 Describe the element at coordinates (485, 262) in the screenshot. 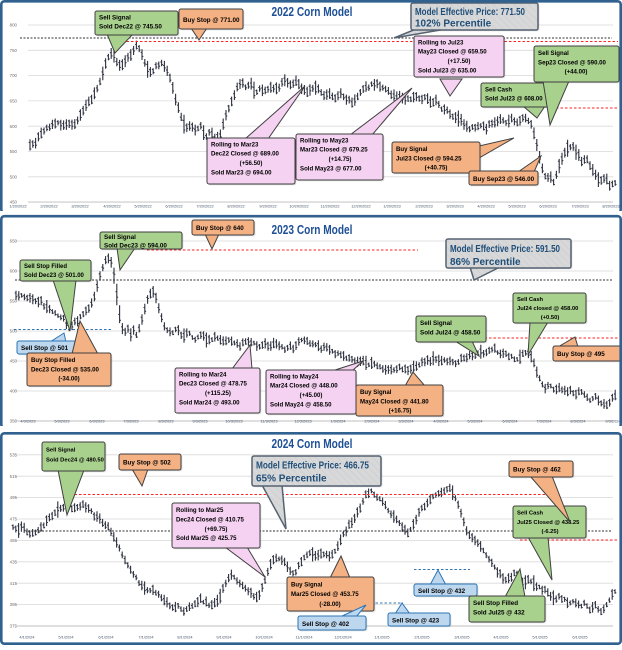

I see `svg-text: 86% Percentile` at that location.